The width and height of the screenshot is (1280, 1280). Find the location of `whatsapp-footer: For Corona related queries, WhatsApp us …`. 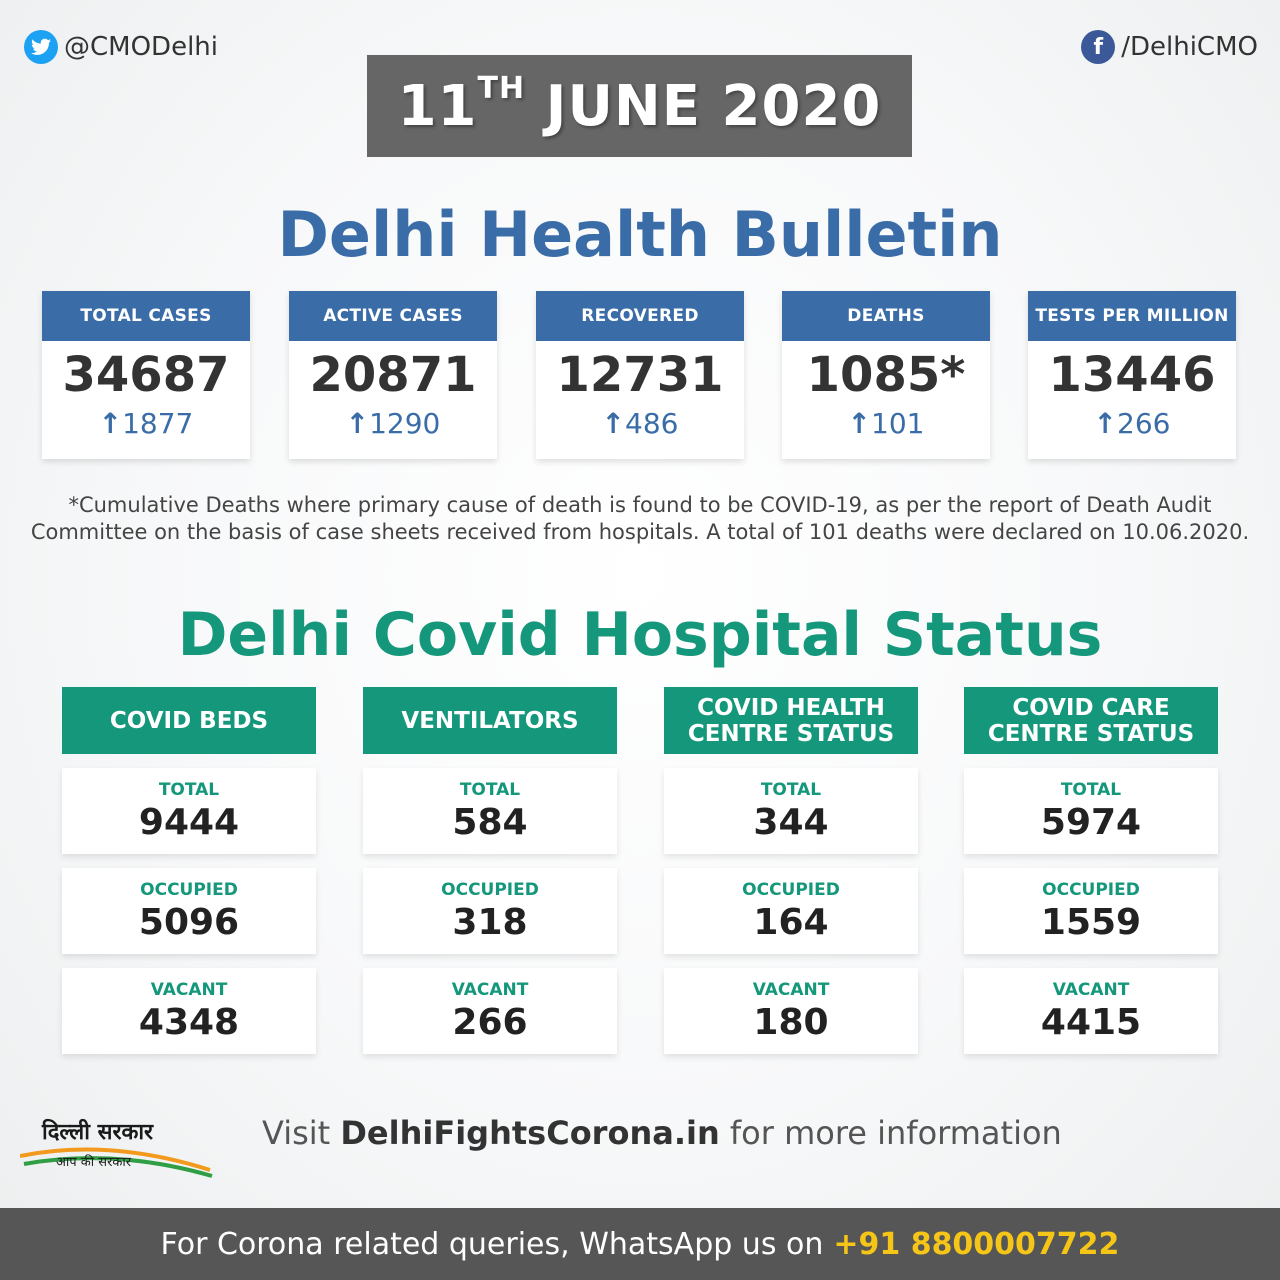

whatsapp-footer: For Corona related queries, WhatsApp us … is located at coordinates (640, 1244).